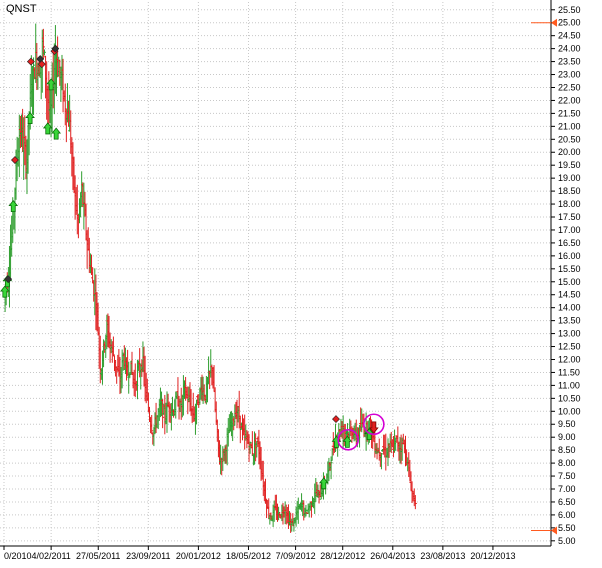  I want to click on y-tick-label: 9.50, so click(567, 424).